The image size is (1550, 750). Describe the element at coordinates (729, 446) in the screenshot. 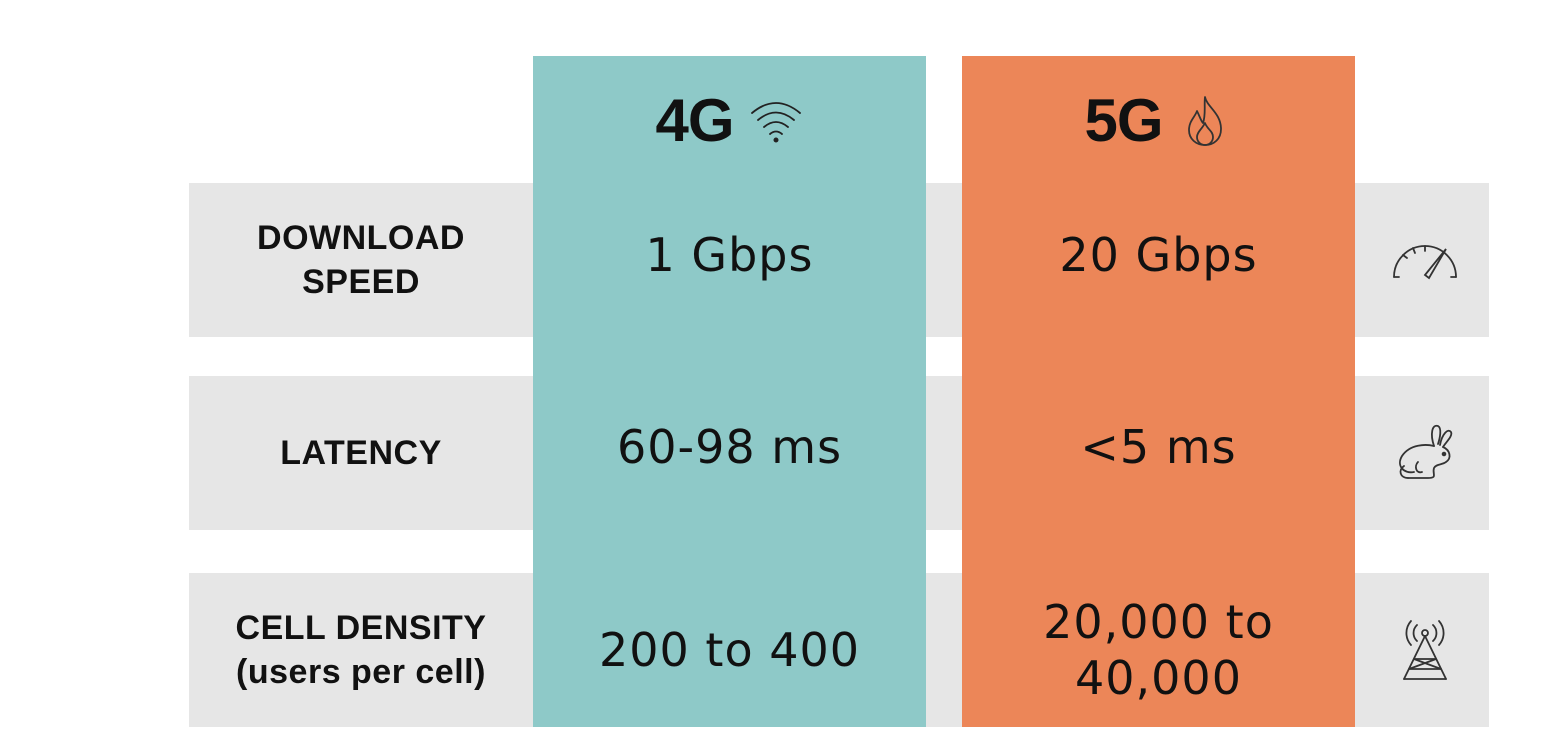

I see `cell-4g-latency: 60-98 ms` at that location.